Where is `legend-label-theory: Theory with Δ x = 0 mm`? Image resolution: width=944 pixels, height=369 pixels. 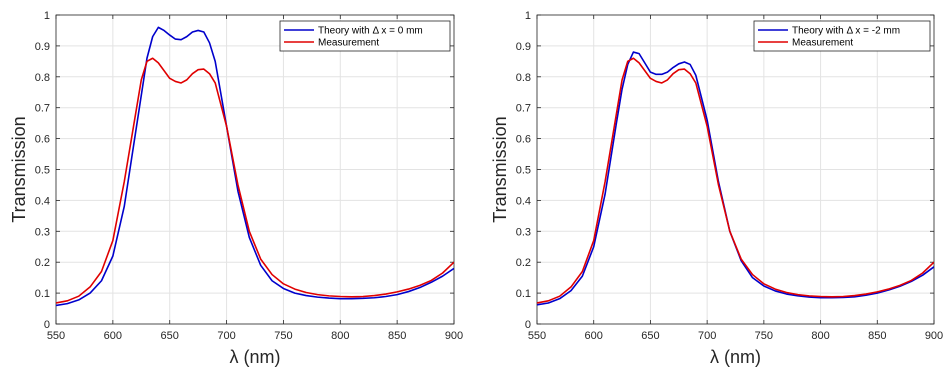 legend-label-theory: Theory with Δ x = 0 mm is located at coordinates (370, 31).